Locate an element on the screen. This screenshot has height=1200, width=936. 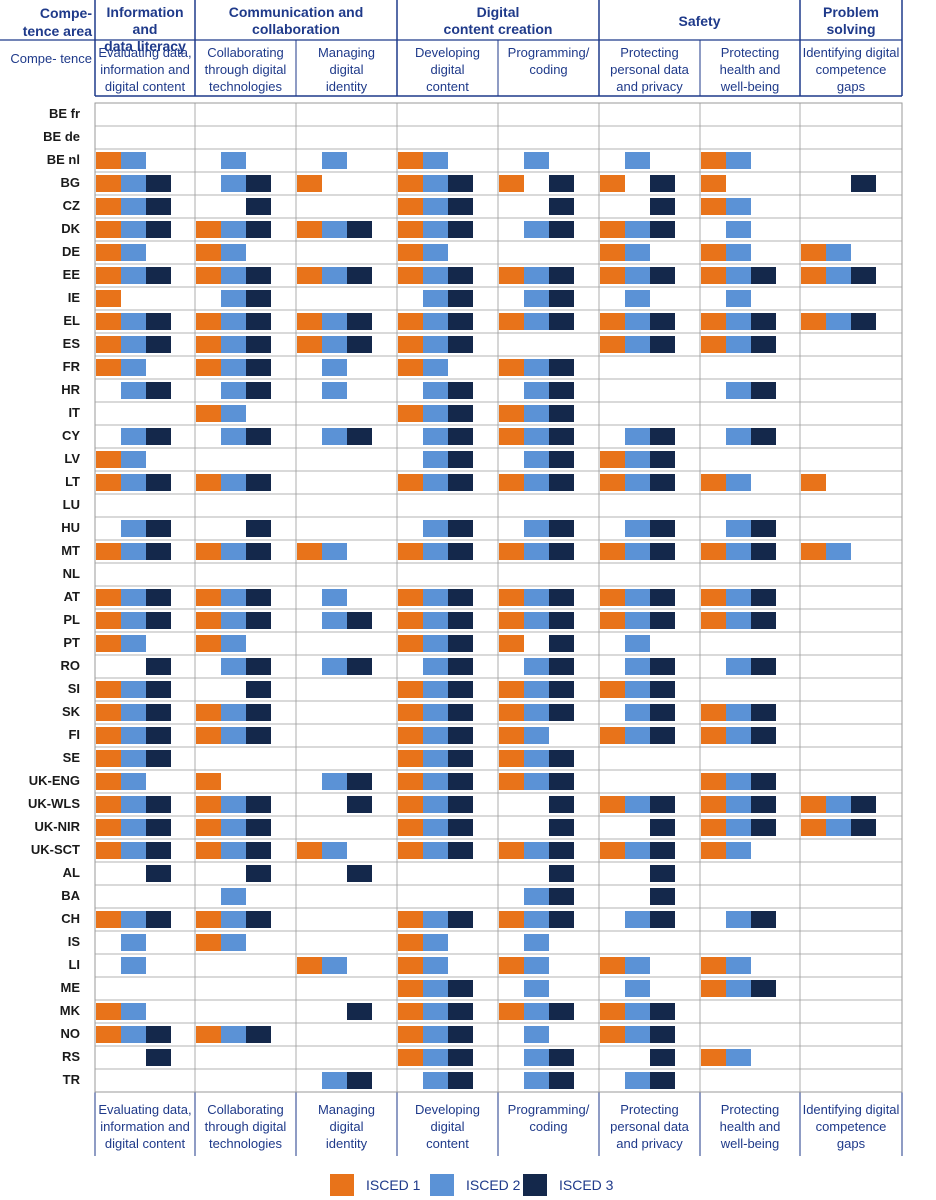
country-label: CY is located at coordinates (70, 435).